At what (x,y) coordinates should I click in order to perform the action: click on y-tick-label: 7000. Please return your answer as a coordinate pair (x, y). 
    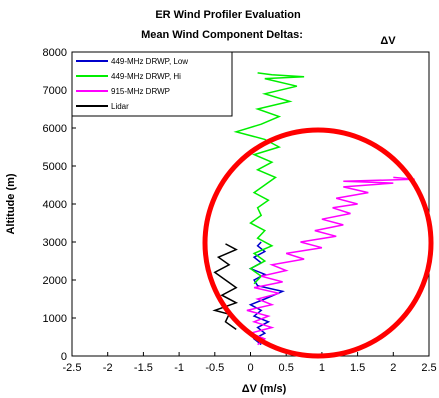
    Looking at the image, I should click on (55, 91).